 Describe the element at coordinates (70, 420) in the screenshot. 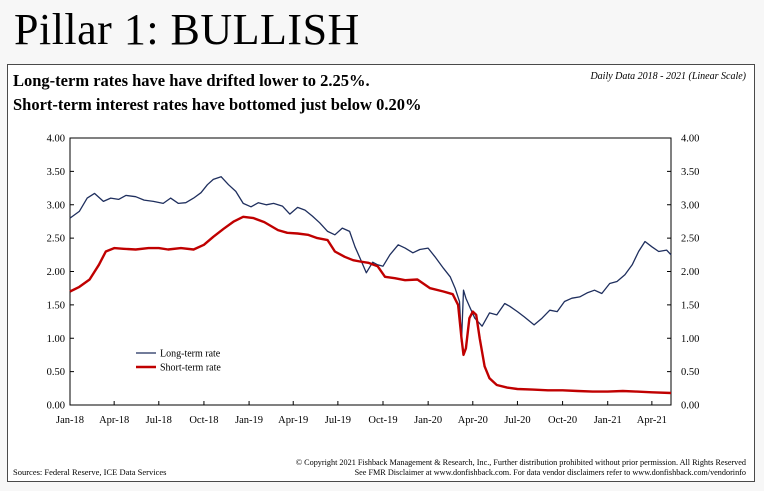

I see `x-tick-label: Jan-18` at that location.